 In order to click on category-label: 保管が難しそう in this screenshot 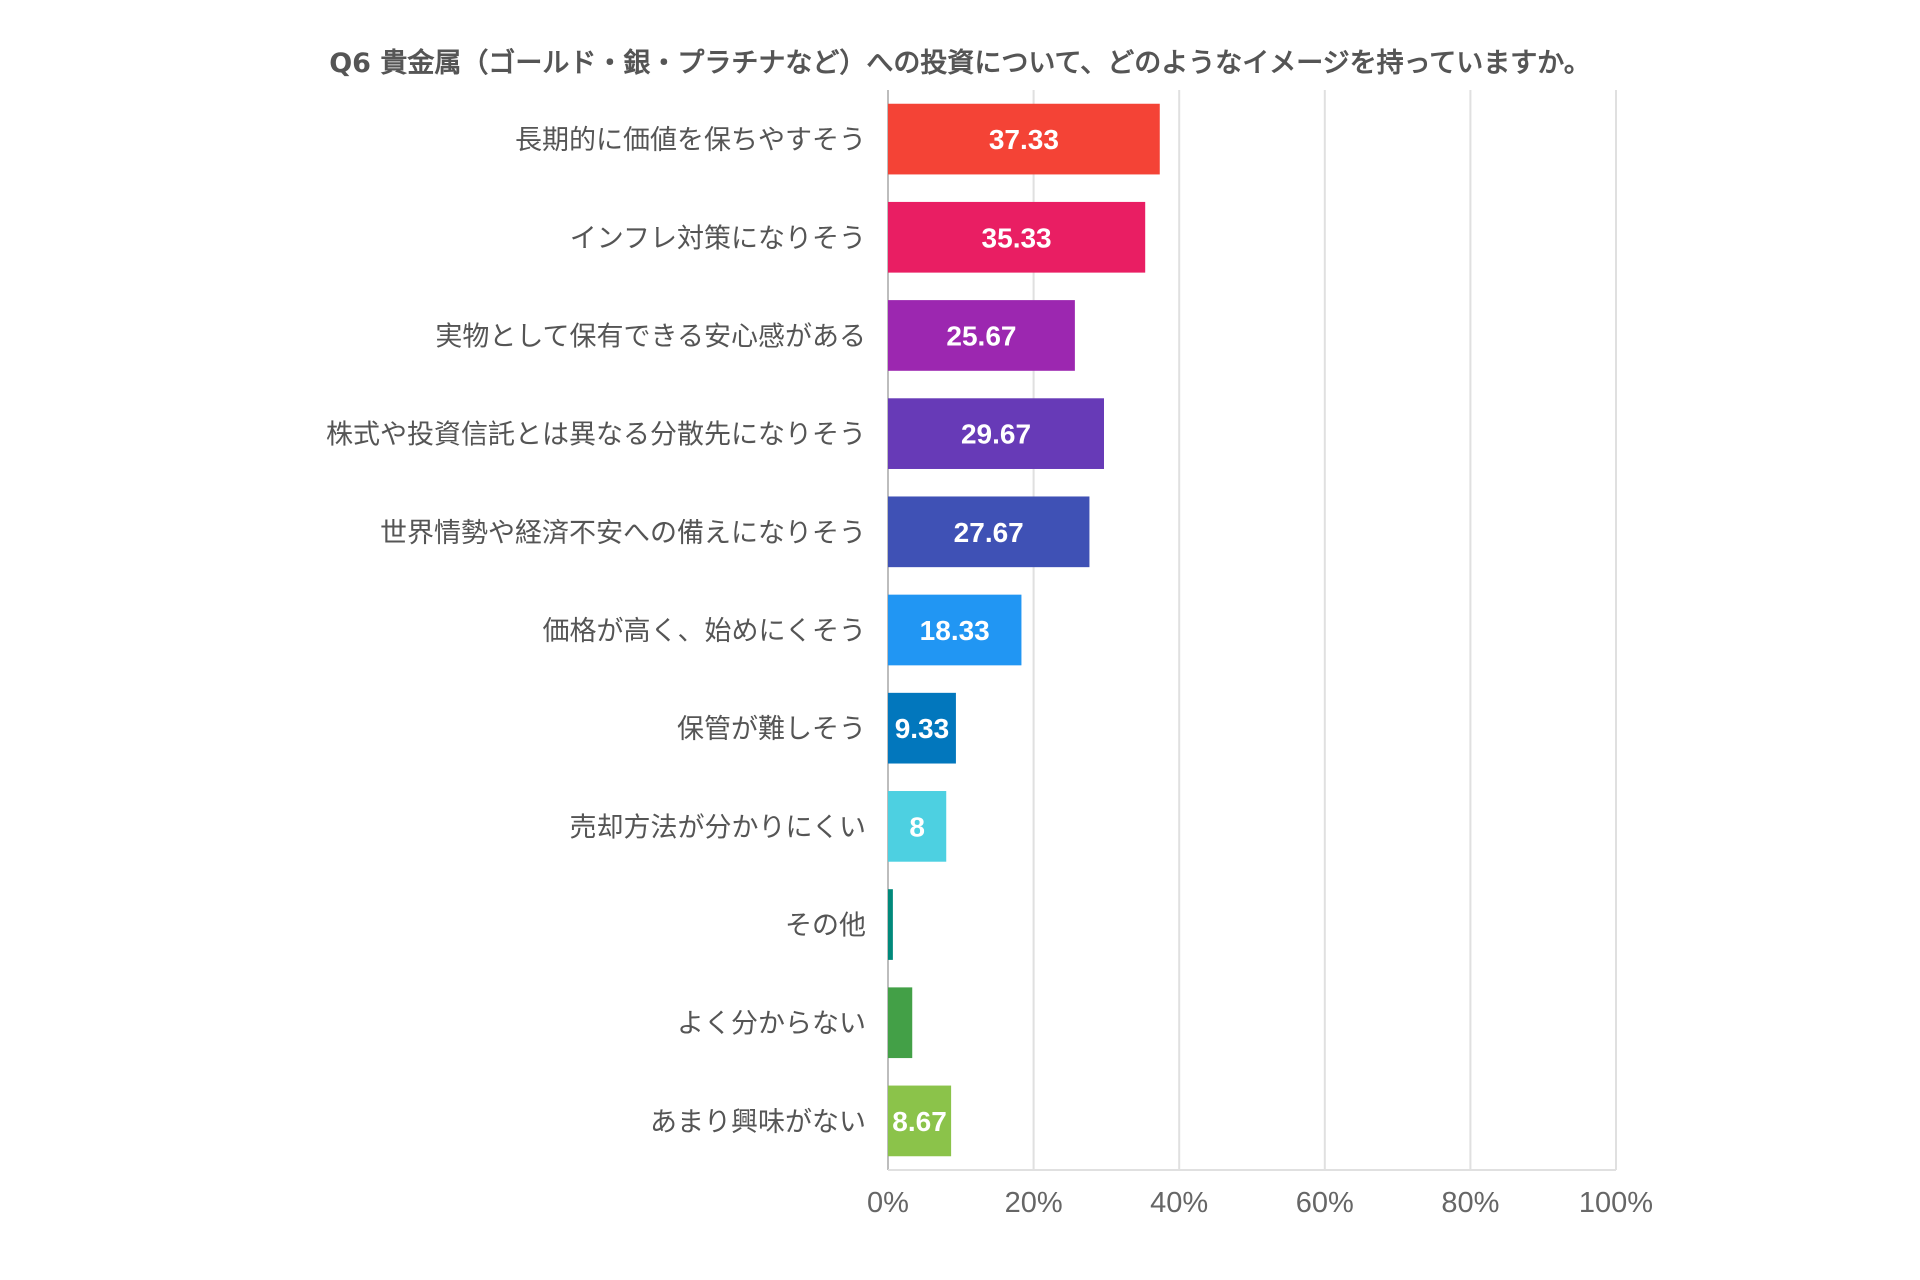, I will do `click(771, 729)`.